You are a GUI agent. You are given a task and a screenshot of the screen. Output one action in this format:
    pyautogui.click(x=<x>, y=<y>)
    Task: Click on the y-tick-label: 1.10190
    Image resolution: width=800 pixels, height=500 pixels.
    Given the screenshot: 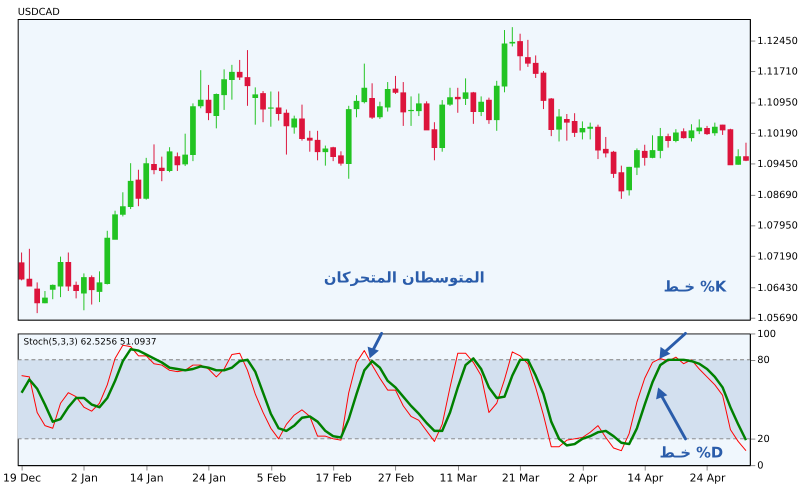 What is the action you would take?
    pyautogui.click(x=777, y=134)
    